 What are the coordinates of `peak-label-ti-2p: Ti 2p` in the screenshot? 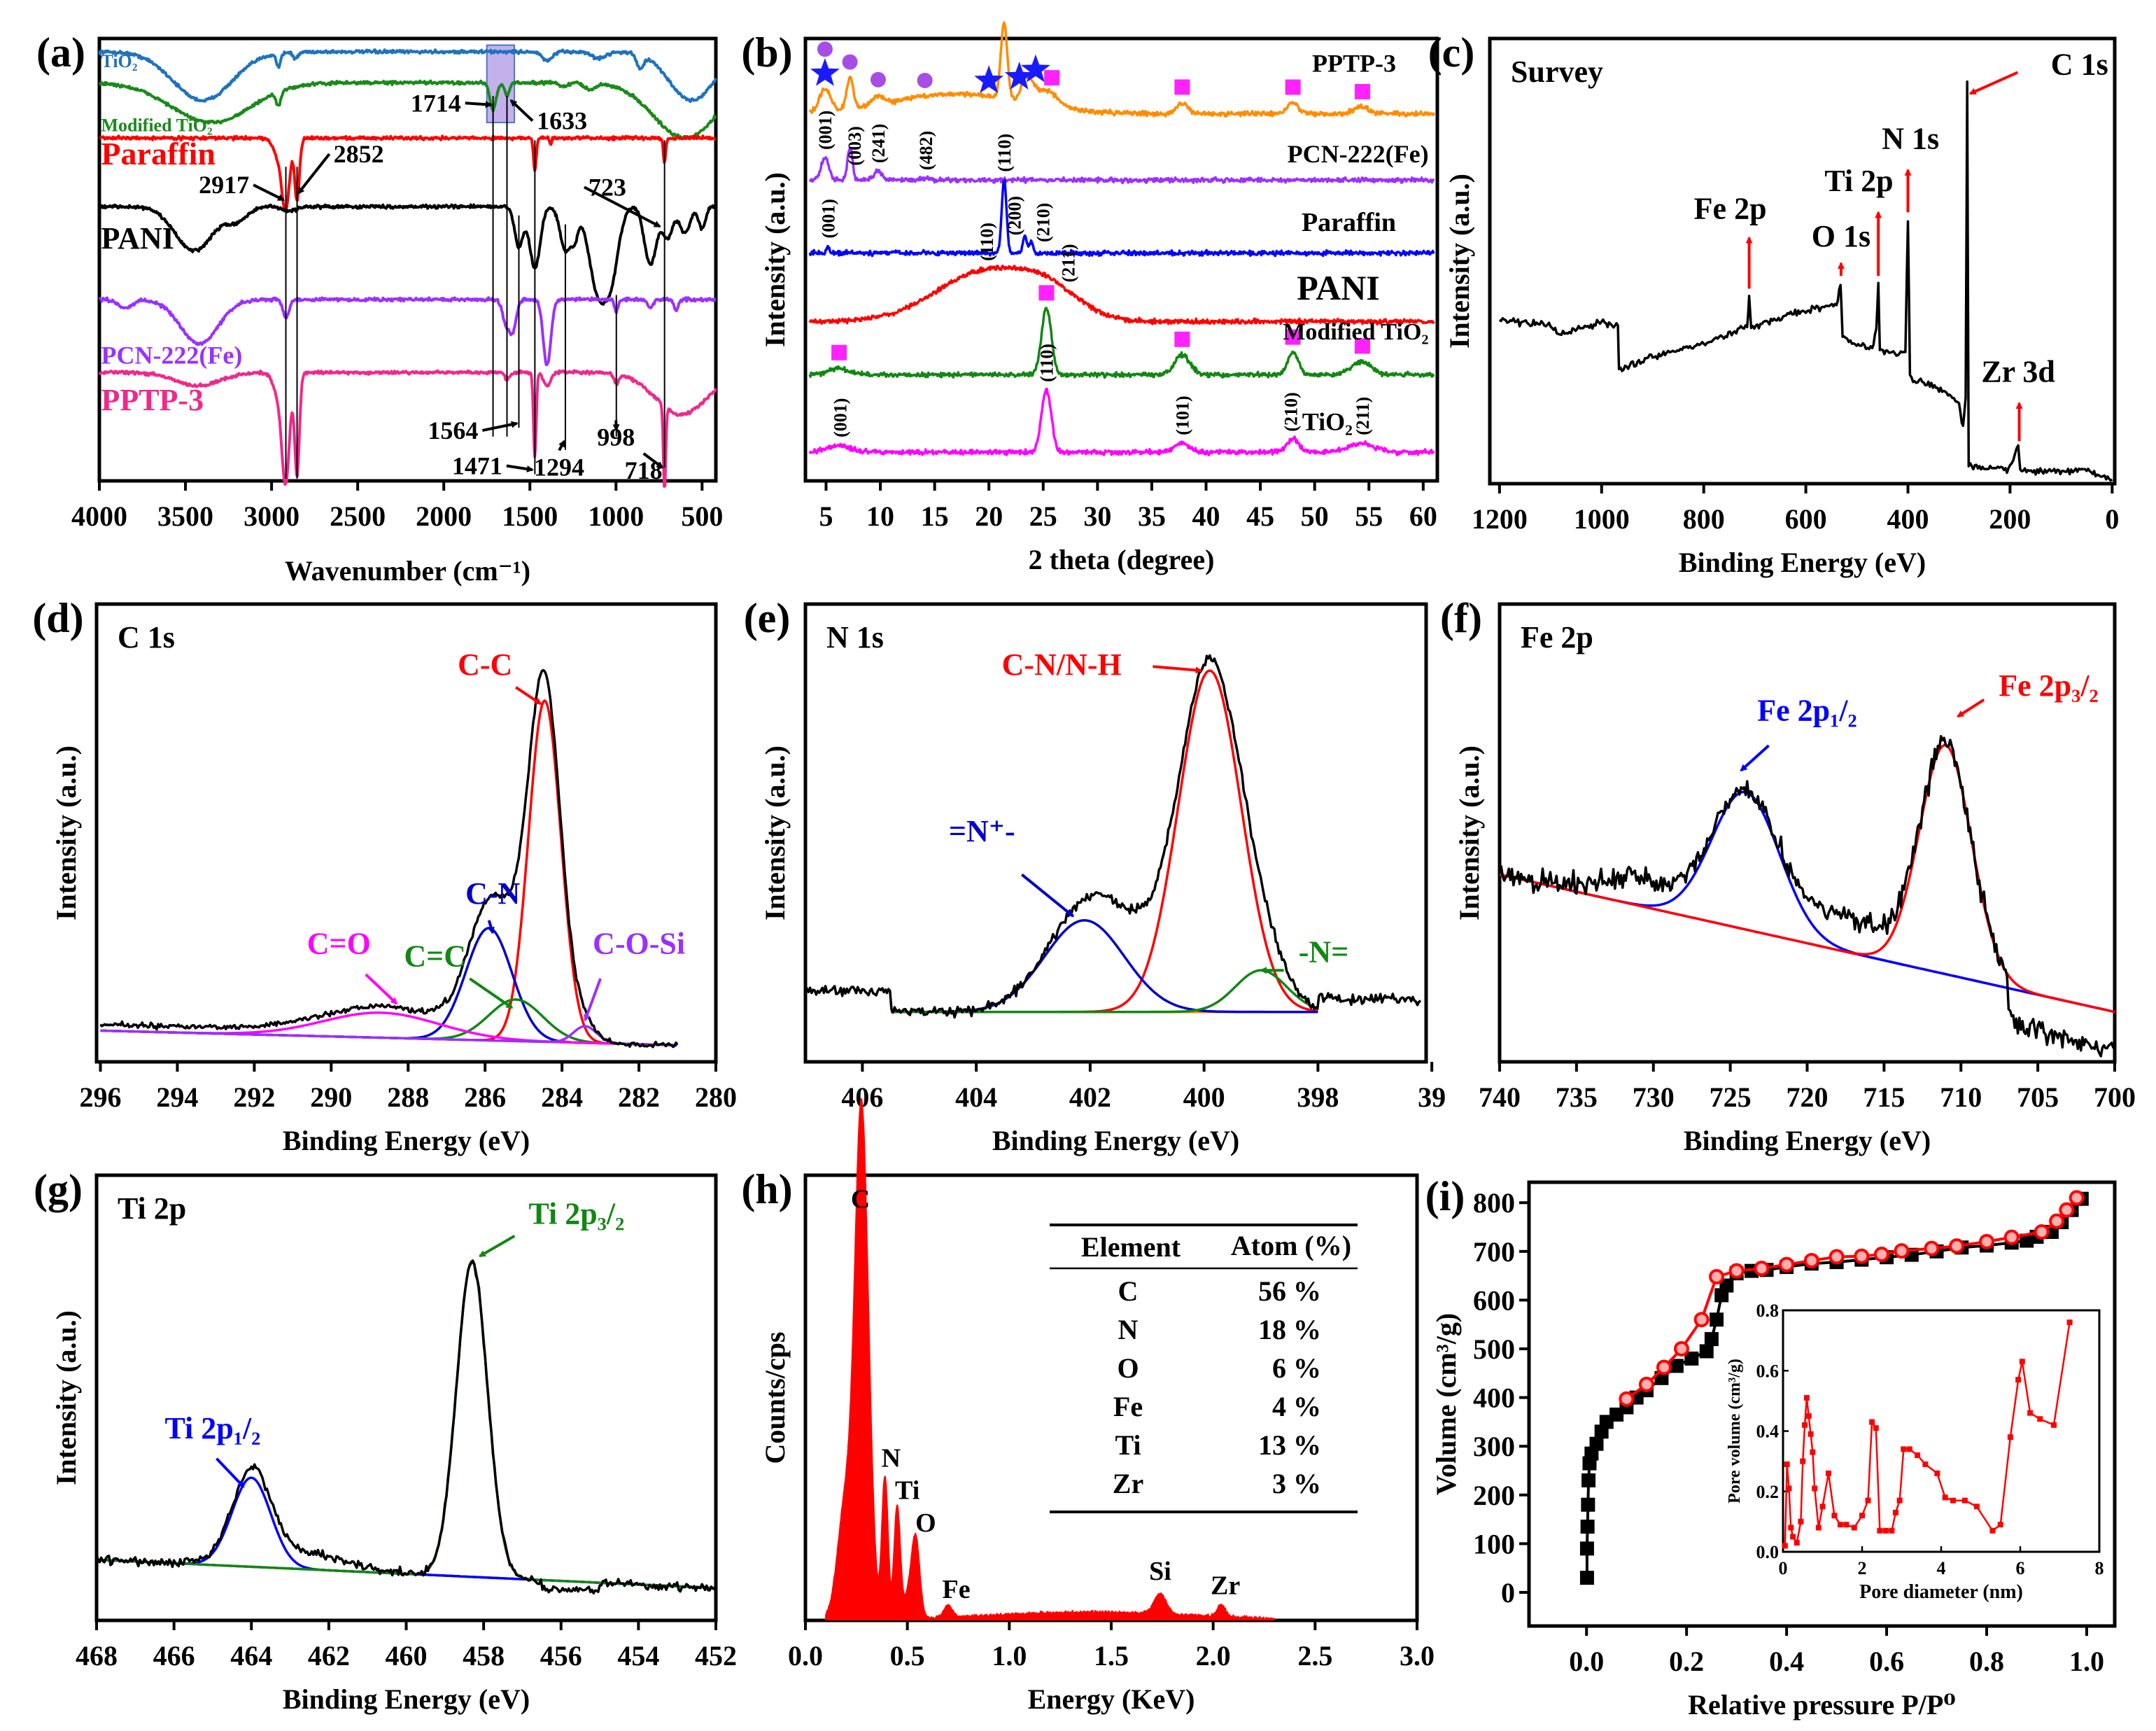 It's located at (1859, 181).